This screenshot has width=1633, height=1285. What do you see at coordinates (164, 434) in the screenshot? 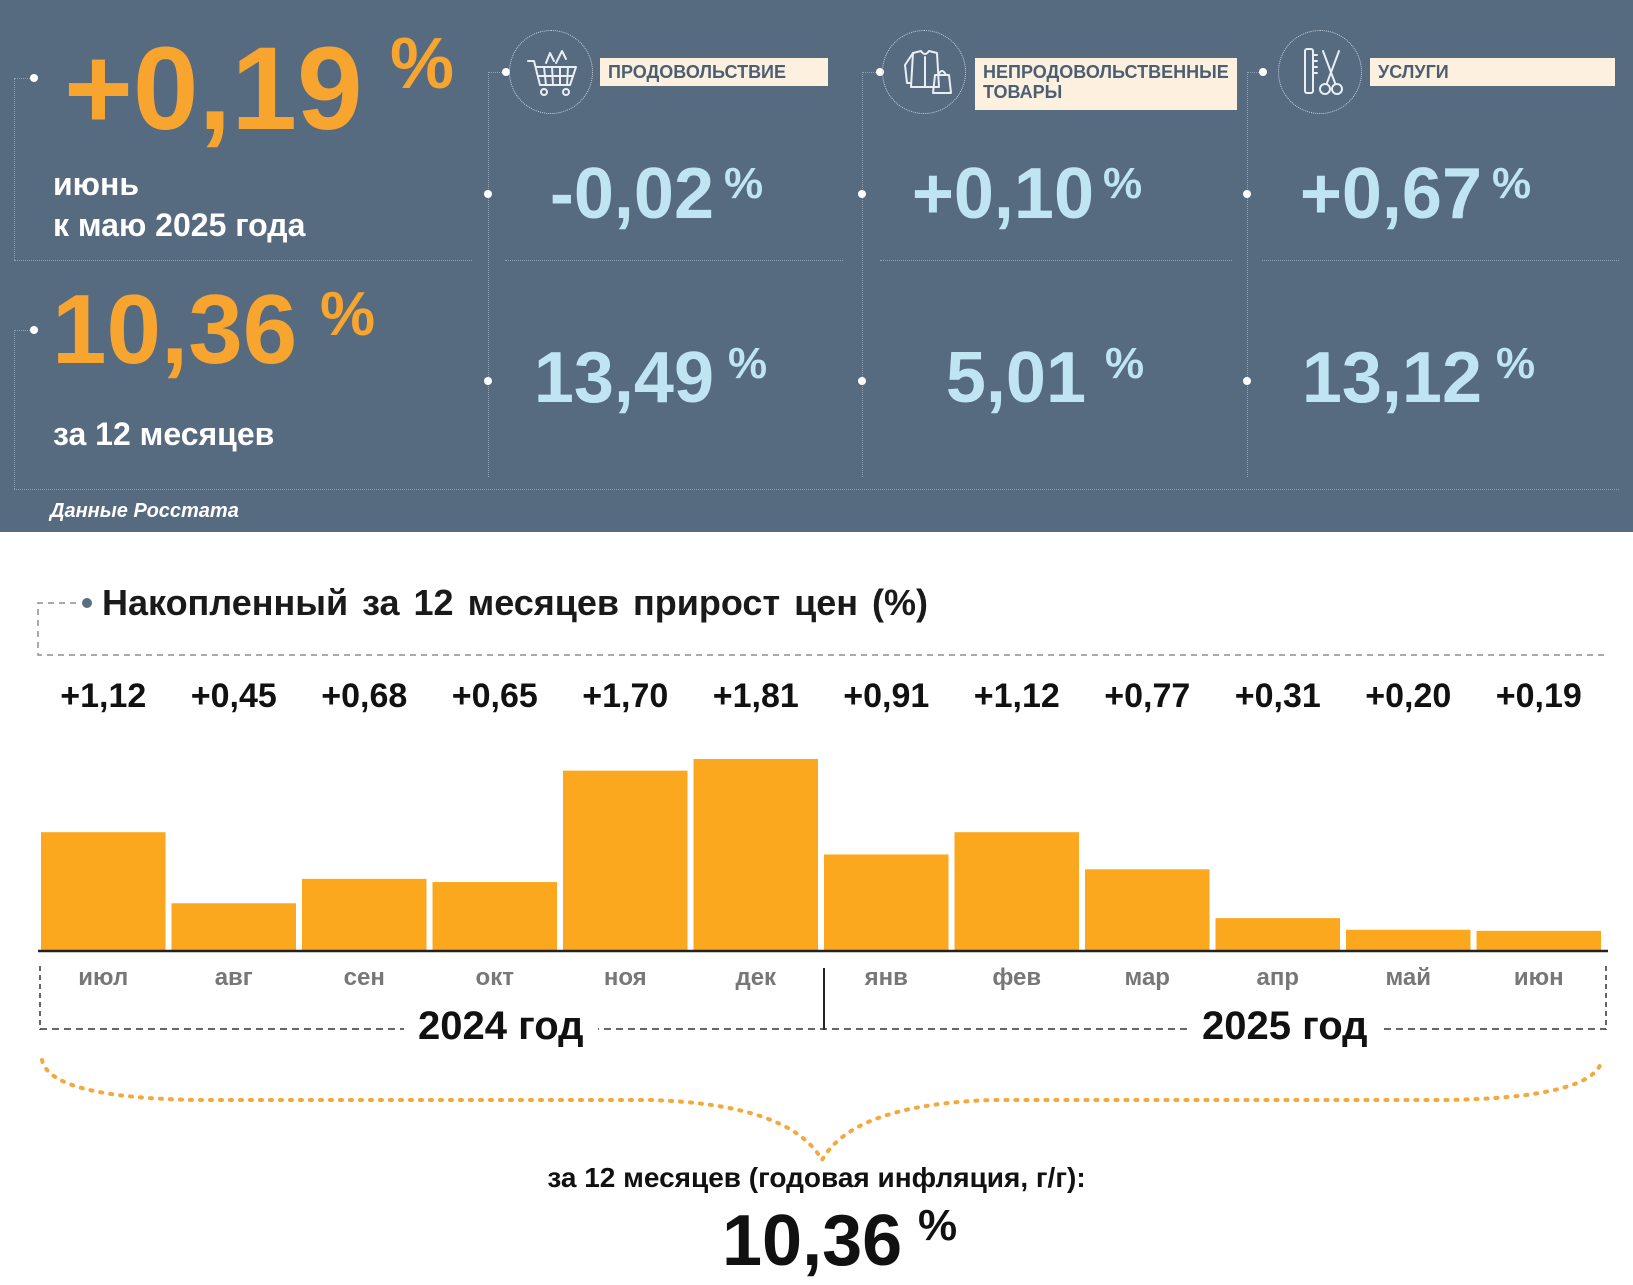
I see `annual-label: за 12 месяцев` at bounding box center [164, 434].